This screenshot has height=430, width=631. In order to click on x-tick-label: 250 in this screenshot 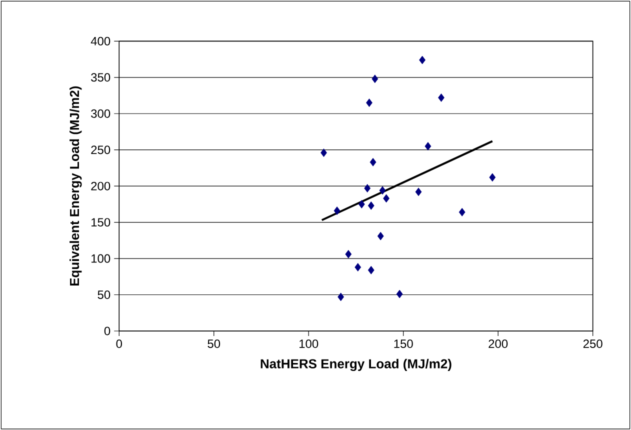, I will do `click(592, 343)`.